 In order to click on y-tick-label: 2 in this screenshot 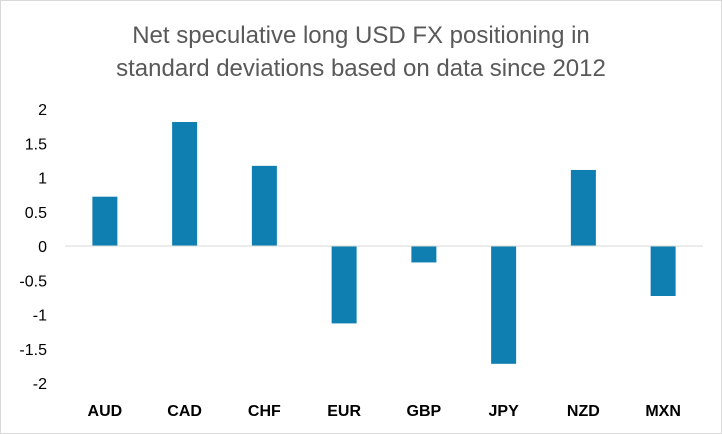, I will do `click(42, 110)`.